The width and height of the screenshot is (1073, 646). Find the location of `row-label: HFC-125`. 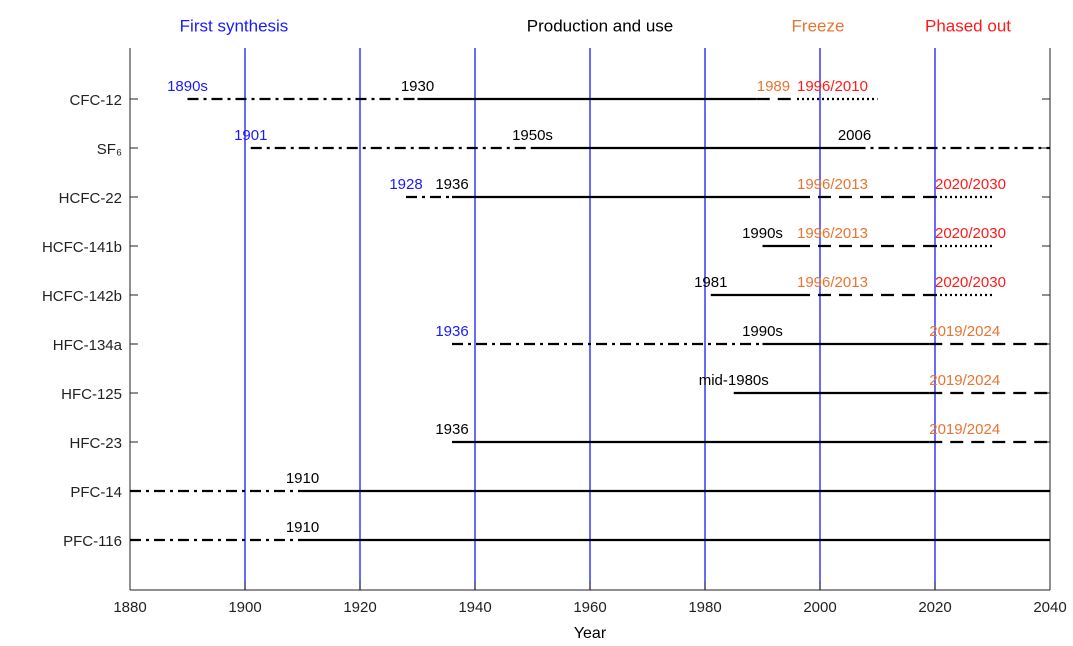

row-label: HFC-125 is located at coordinates (91, 394).